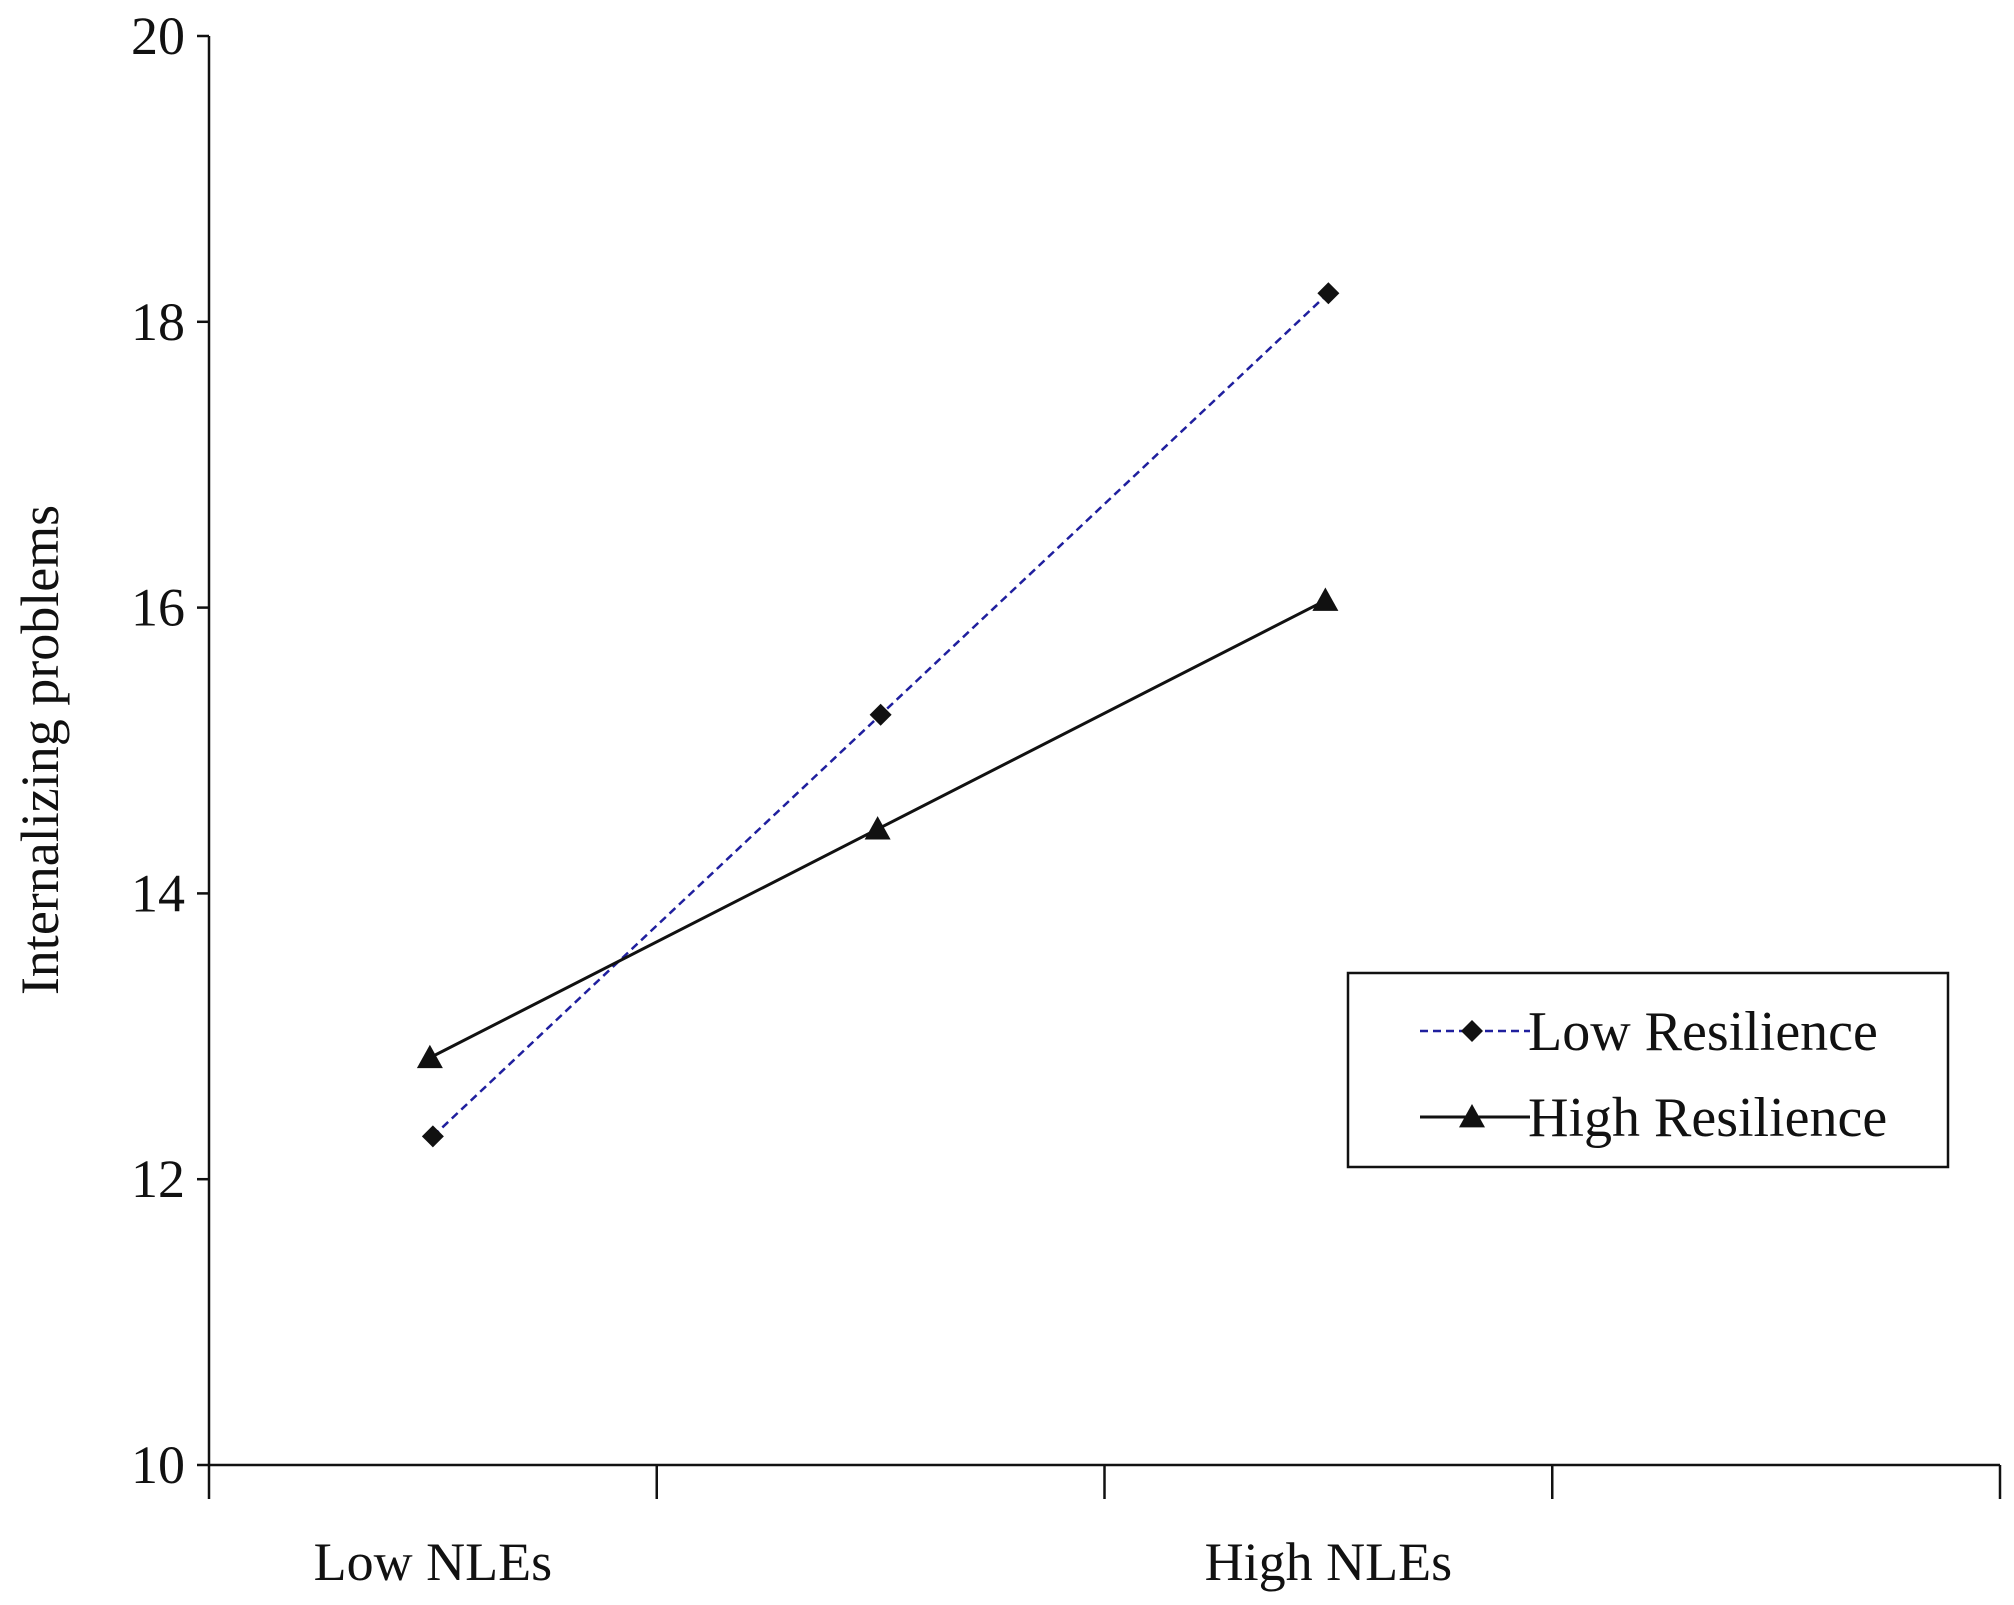  What do you see at coordinates (158, 893) in the screenshot?
I see `y-tick-label: 14` at bounding box center [158, 893].